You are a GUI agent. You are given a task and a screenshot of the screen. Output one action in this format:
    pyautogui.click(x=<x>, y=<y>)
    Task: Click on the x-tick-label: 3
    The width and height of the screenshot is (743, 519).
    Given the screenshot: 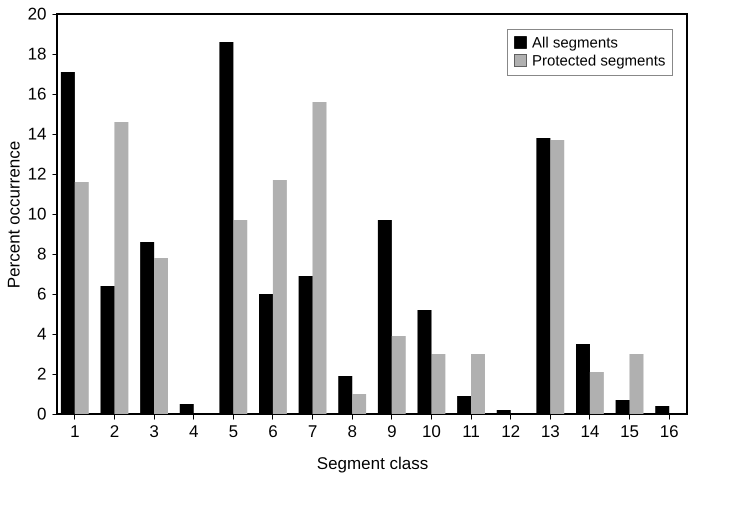 What is the action you would take?
    pyautogui.click(x=154, y=431)
    